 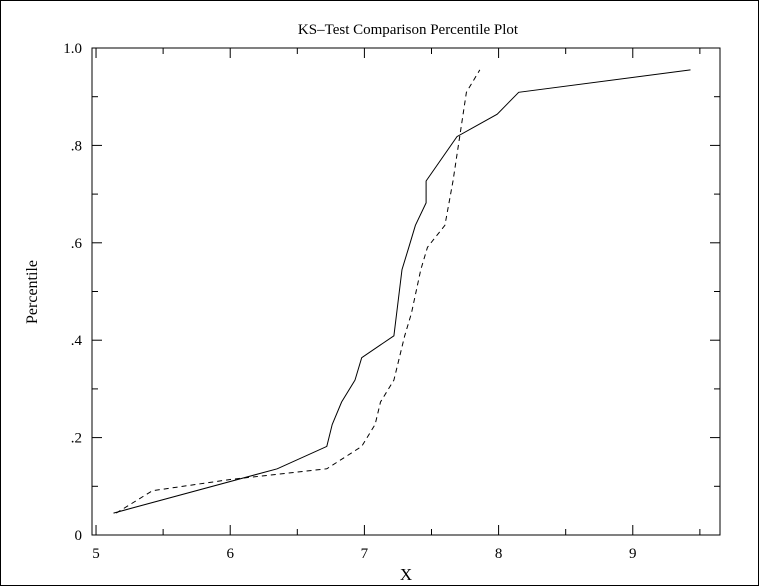 What do you see at coordinates (633, 554) in the screenshot?
I see `x-tick-label: 9` at bounding box center [633, 554].